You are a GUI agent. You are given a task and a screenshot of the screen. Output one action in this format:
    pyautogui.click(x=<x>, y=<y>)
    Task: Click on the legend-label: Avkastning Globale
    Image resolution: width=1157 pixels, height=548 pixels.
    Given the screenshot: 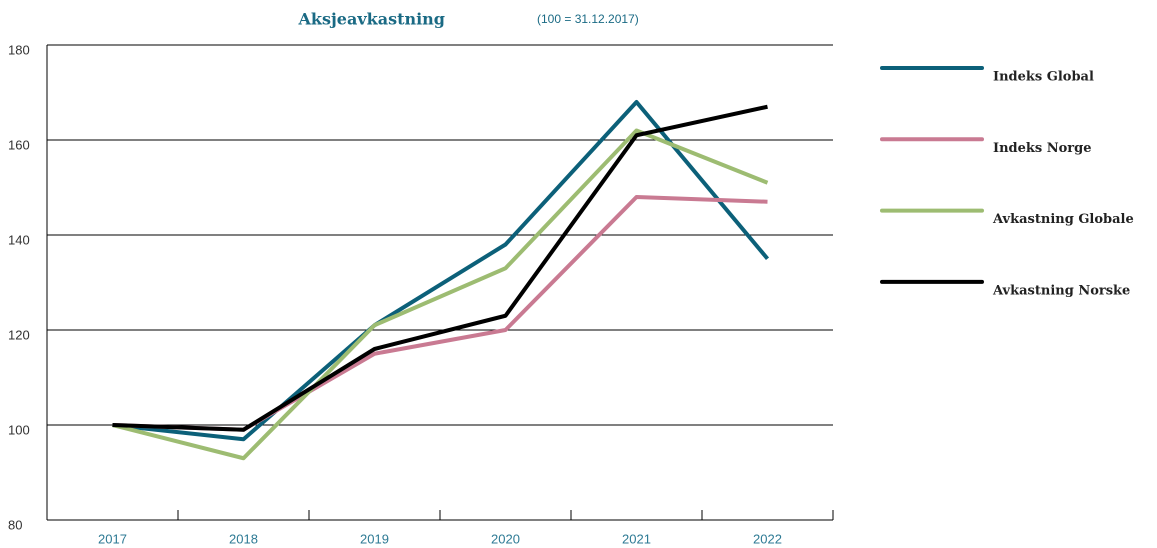 What is the action you would take?
    pyautogui.click(x=1063, y=219)
    